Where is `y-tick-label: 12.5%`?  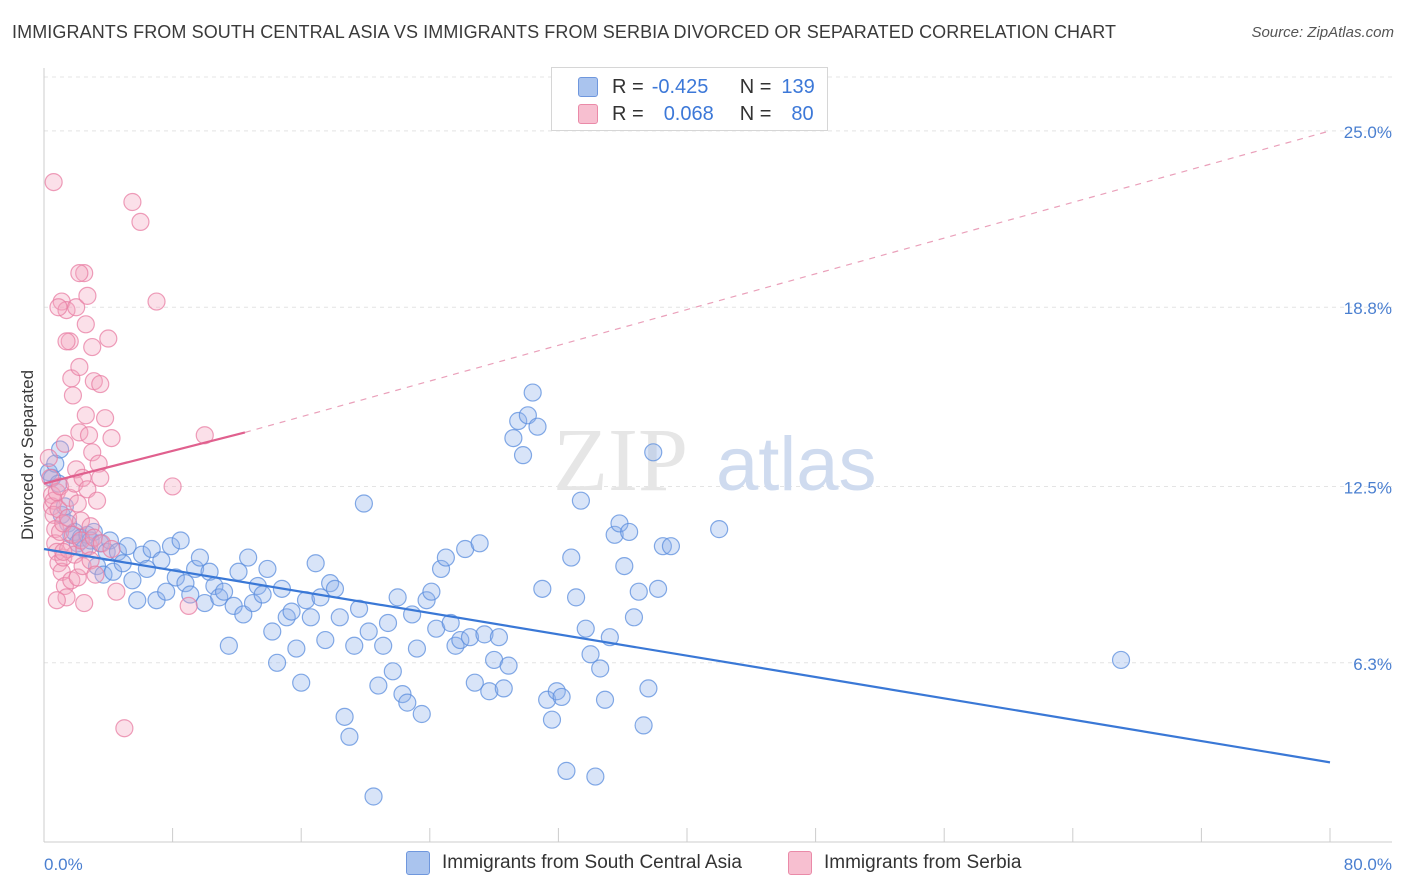
y-tick-label: 12.5% is located at coordinates (1368, 487).